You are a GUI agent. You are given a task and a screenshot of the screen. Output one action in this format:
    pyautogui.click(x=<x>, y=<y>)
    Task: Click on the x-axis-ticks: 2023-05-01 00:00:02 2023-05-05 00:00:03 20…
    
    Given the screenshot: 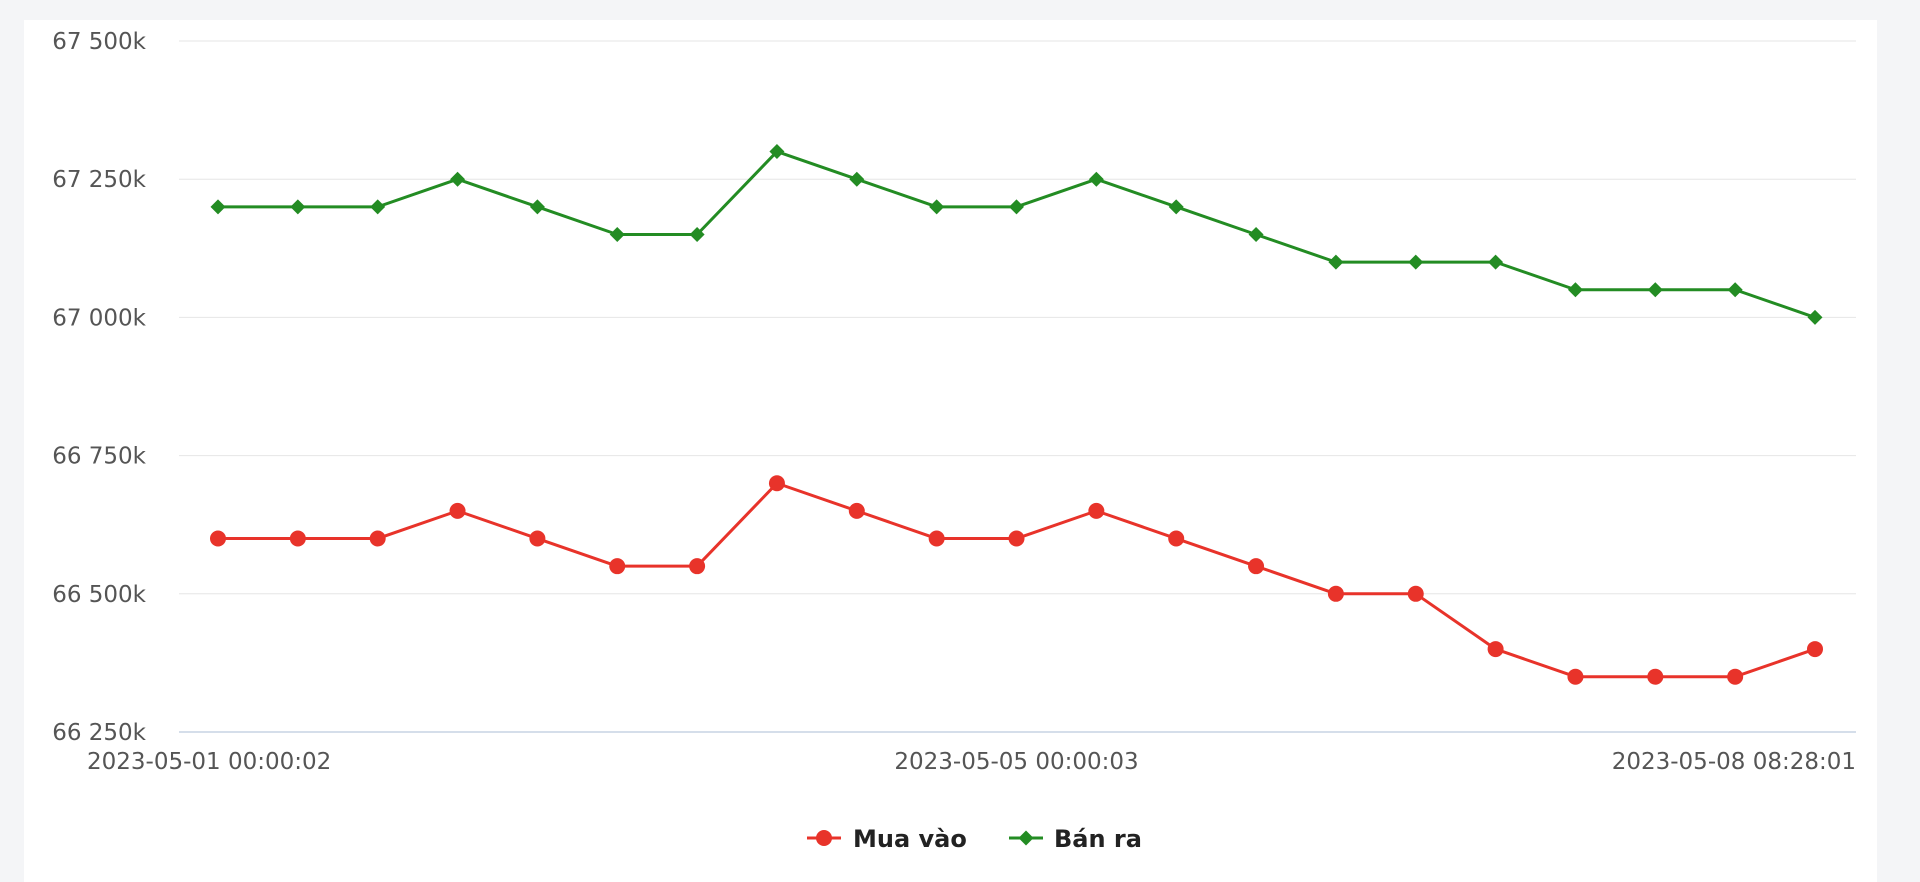 What is the action you would take?
    pyautogui.click(x=971, y=762)
    